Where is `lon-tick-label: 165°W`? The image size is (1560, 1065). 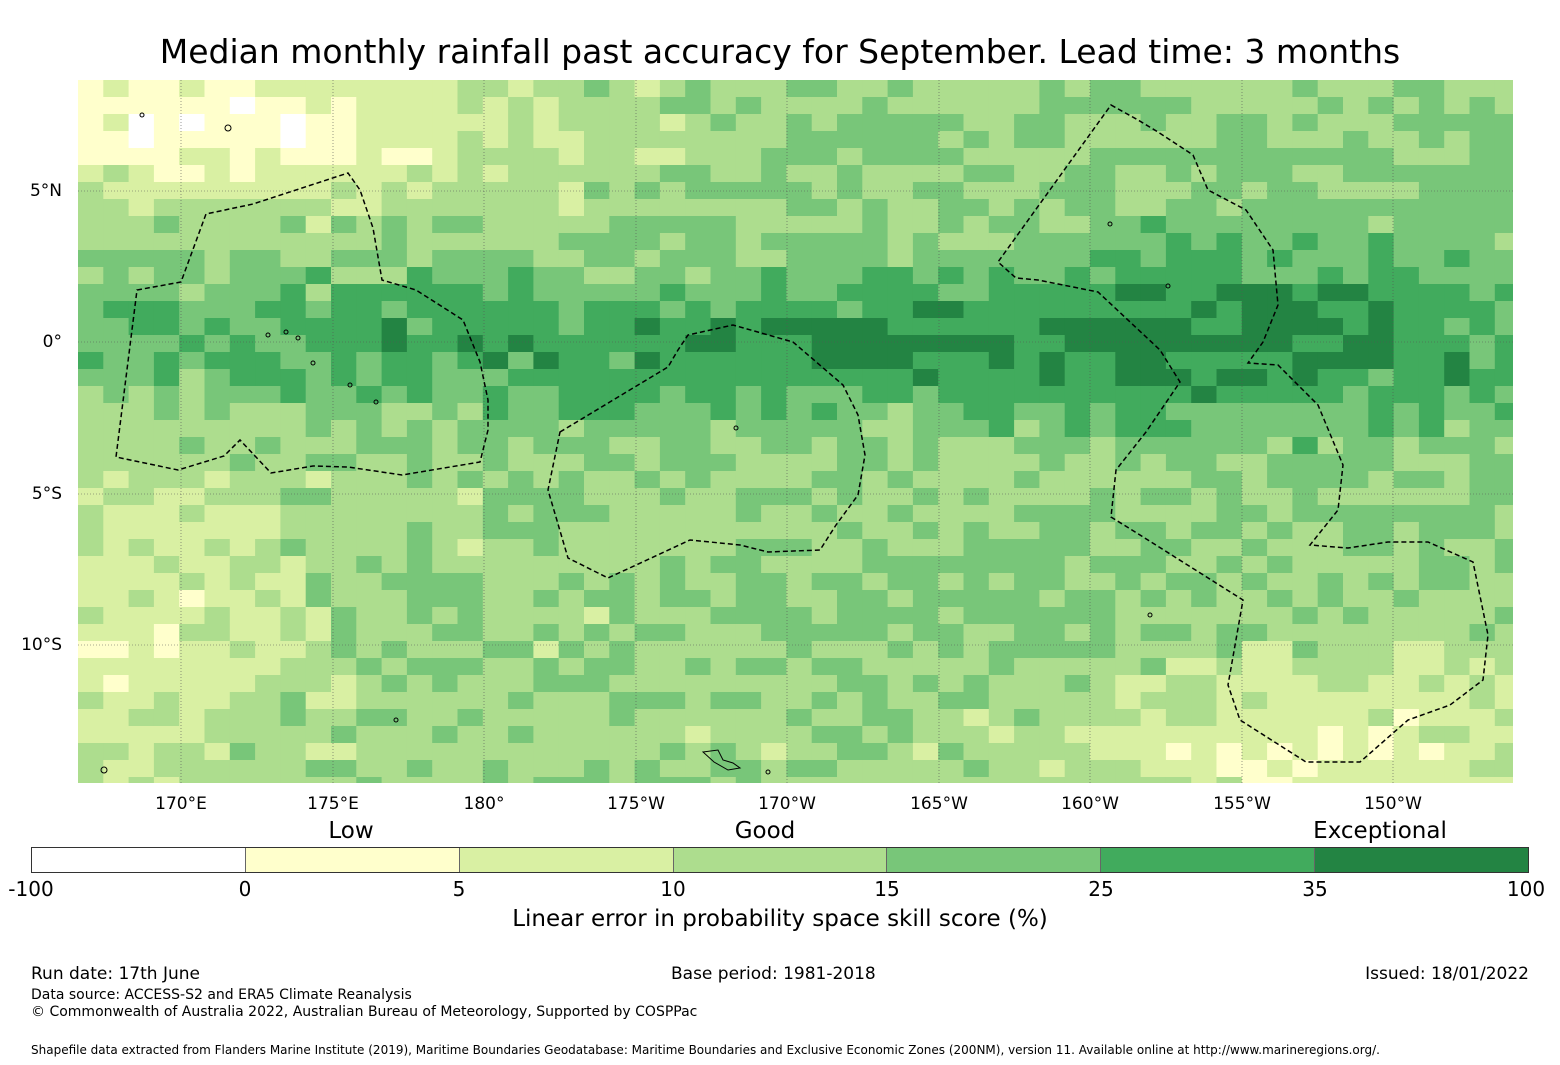
lon-tick-label: 165°W is located at coordinates (939, 804).